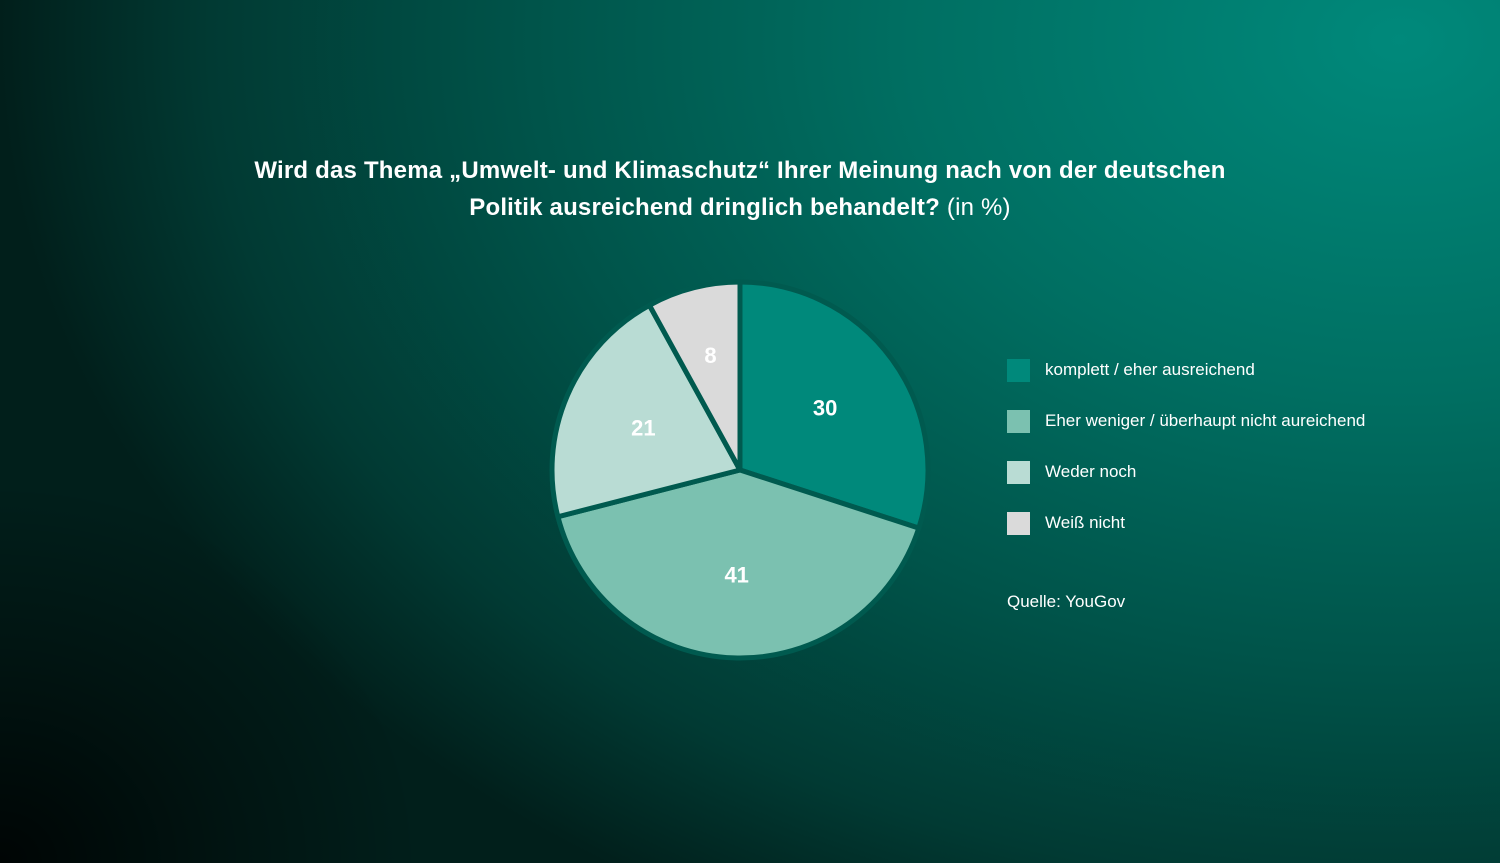 Image resolution: width=1500 pixels, height=863 pixels. I want to click on legend-label: komplett / eher ausreichend, so click(1150, 369).